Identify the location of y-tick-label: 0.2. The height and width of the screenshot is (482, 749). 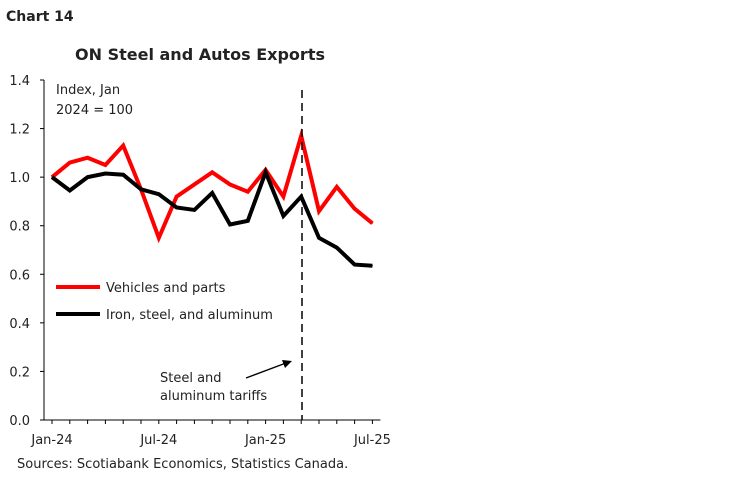
(19, 372).